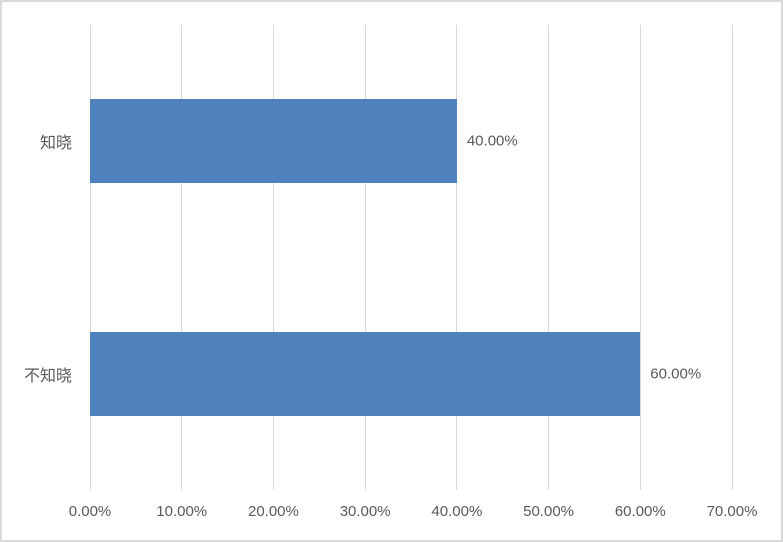 The image size is (783, 542). Describe the element at coordinates (548, 511) in the screenshot. I see `x-tick-label: 50.00%` at that location.